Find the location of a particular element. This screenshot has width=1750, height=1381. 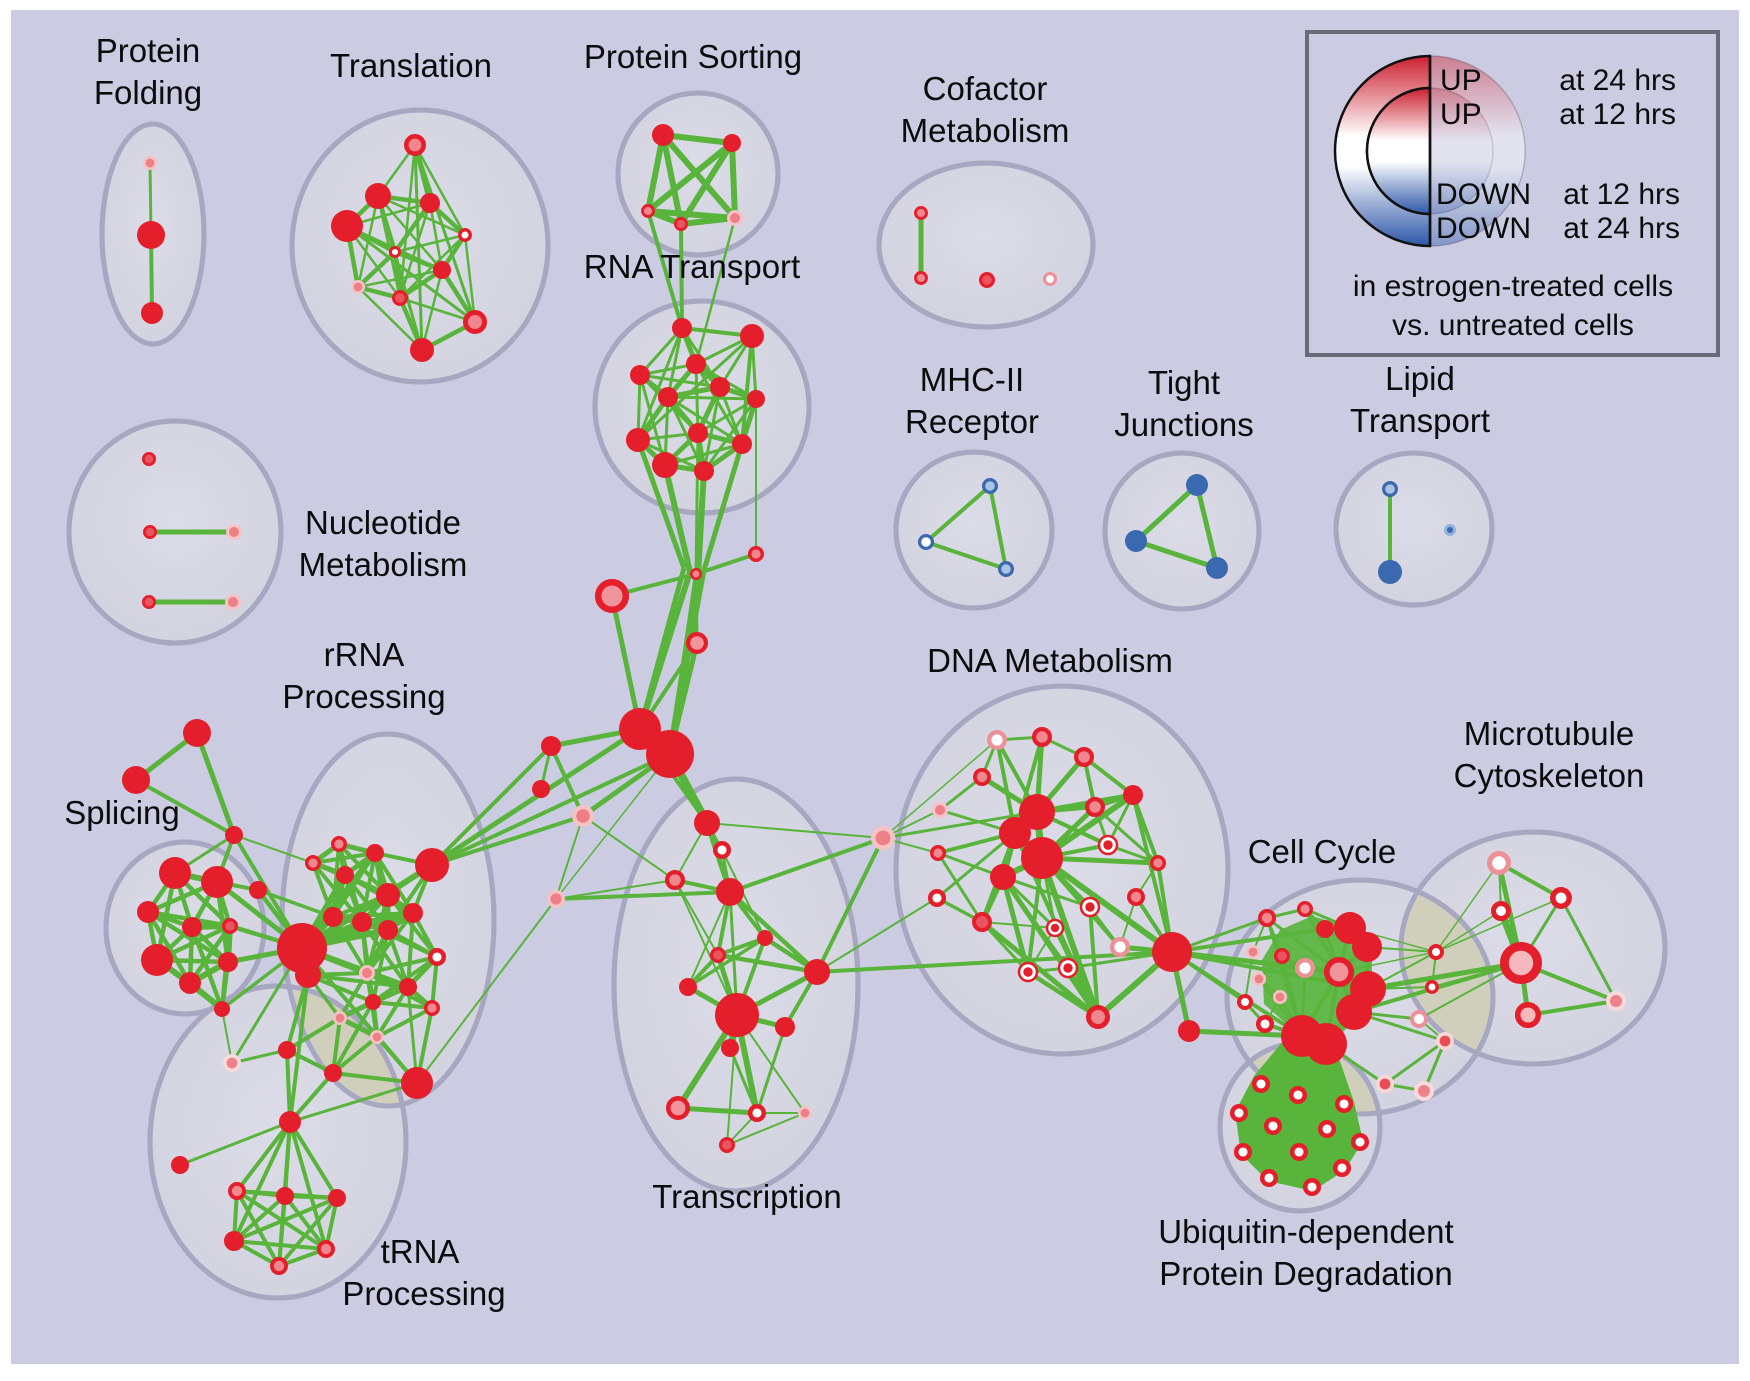

svg-text: RNA Transport is located at coordinates (692, 266).